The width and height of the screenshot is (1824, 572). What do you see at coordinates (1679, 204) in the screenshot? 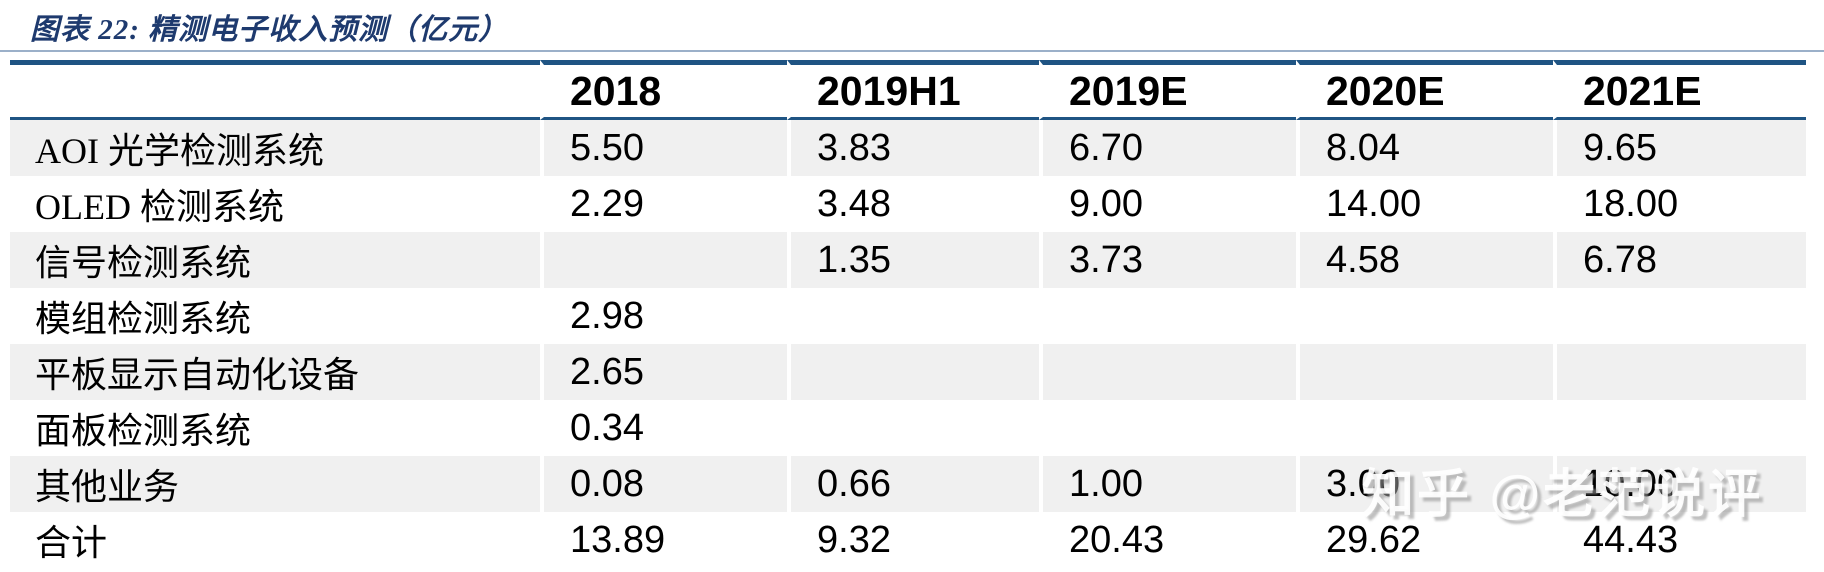
I see `cell-value: 18.00` at bounding box center [1679, 204].